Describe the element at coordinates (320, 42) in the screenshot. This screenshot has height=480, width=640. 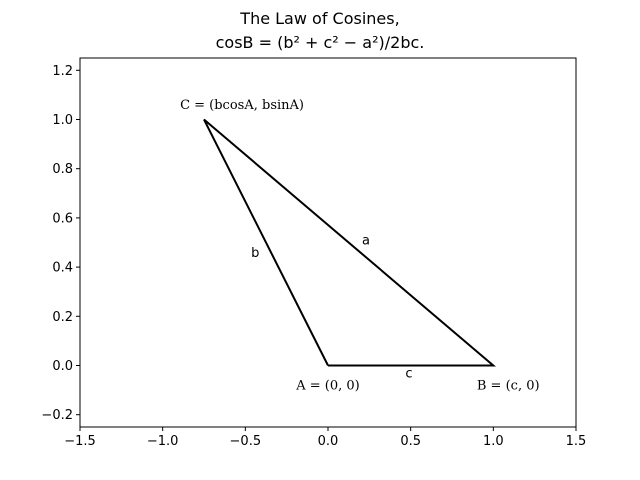
I see `chart-title-line2: cosB = (b² + c² − a²)/2bc.` at that location.